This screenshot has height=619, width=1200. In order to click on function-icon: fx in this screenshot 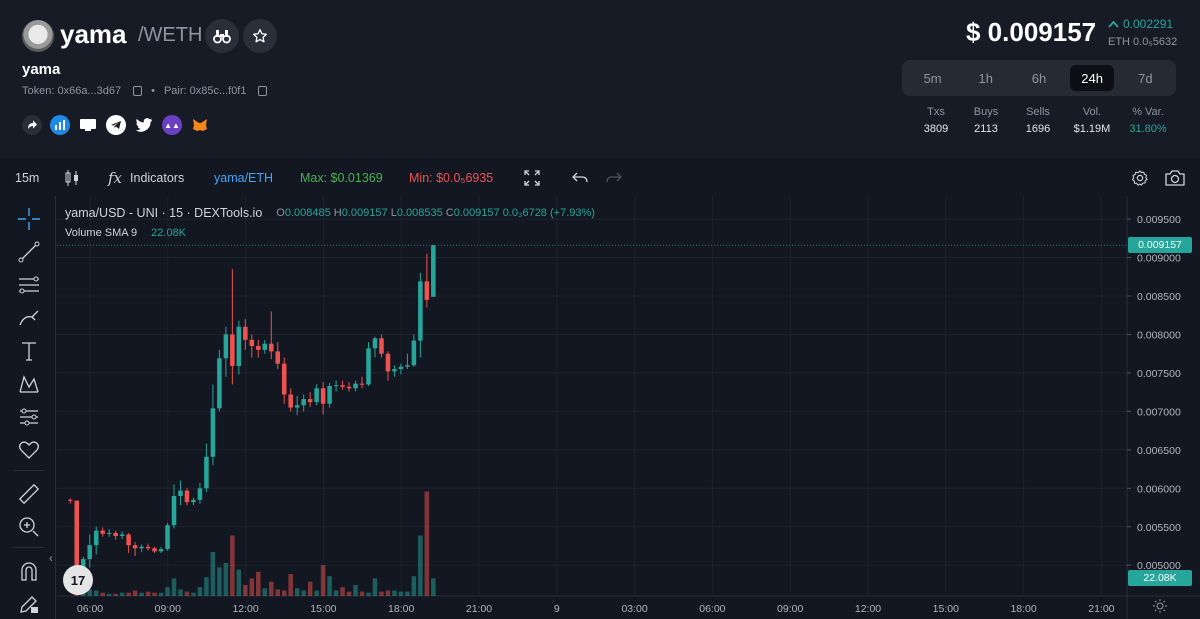, I will do `click(115, 178)`.